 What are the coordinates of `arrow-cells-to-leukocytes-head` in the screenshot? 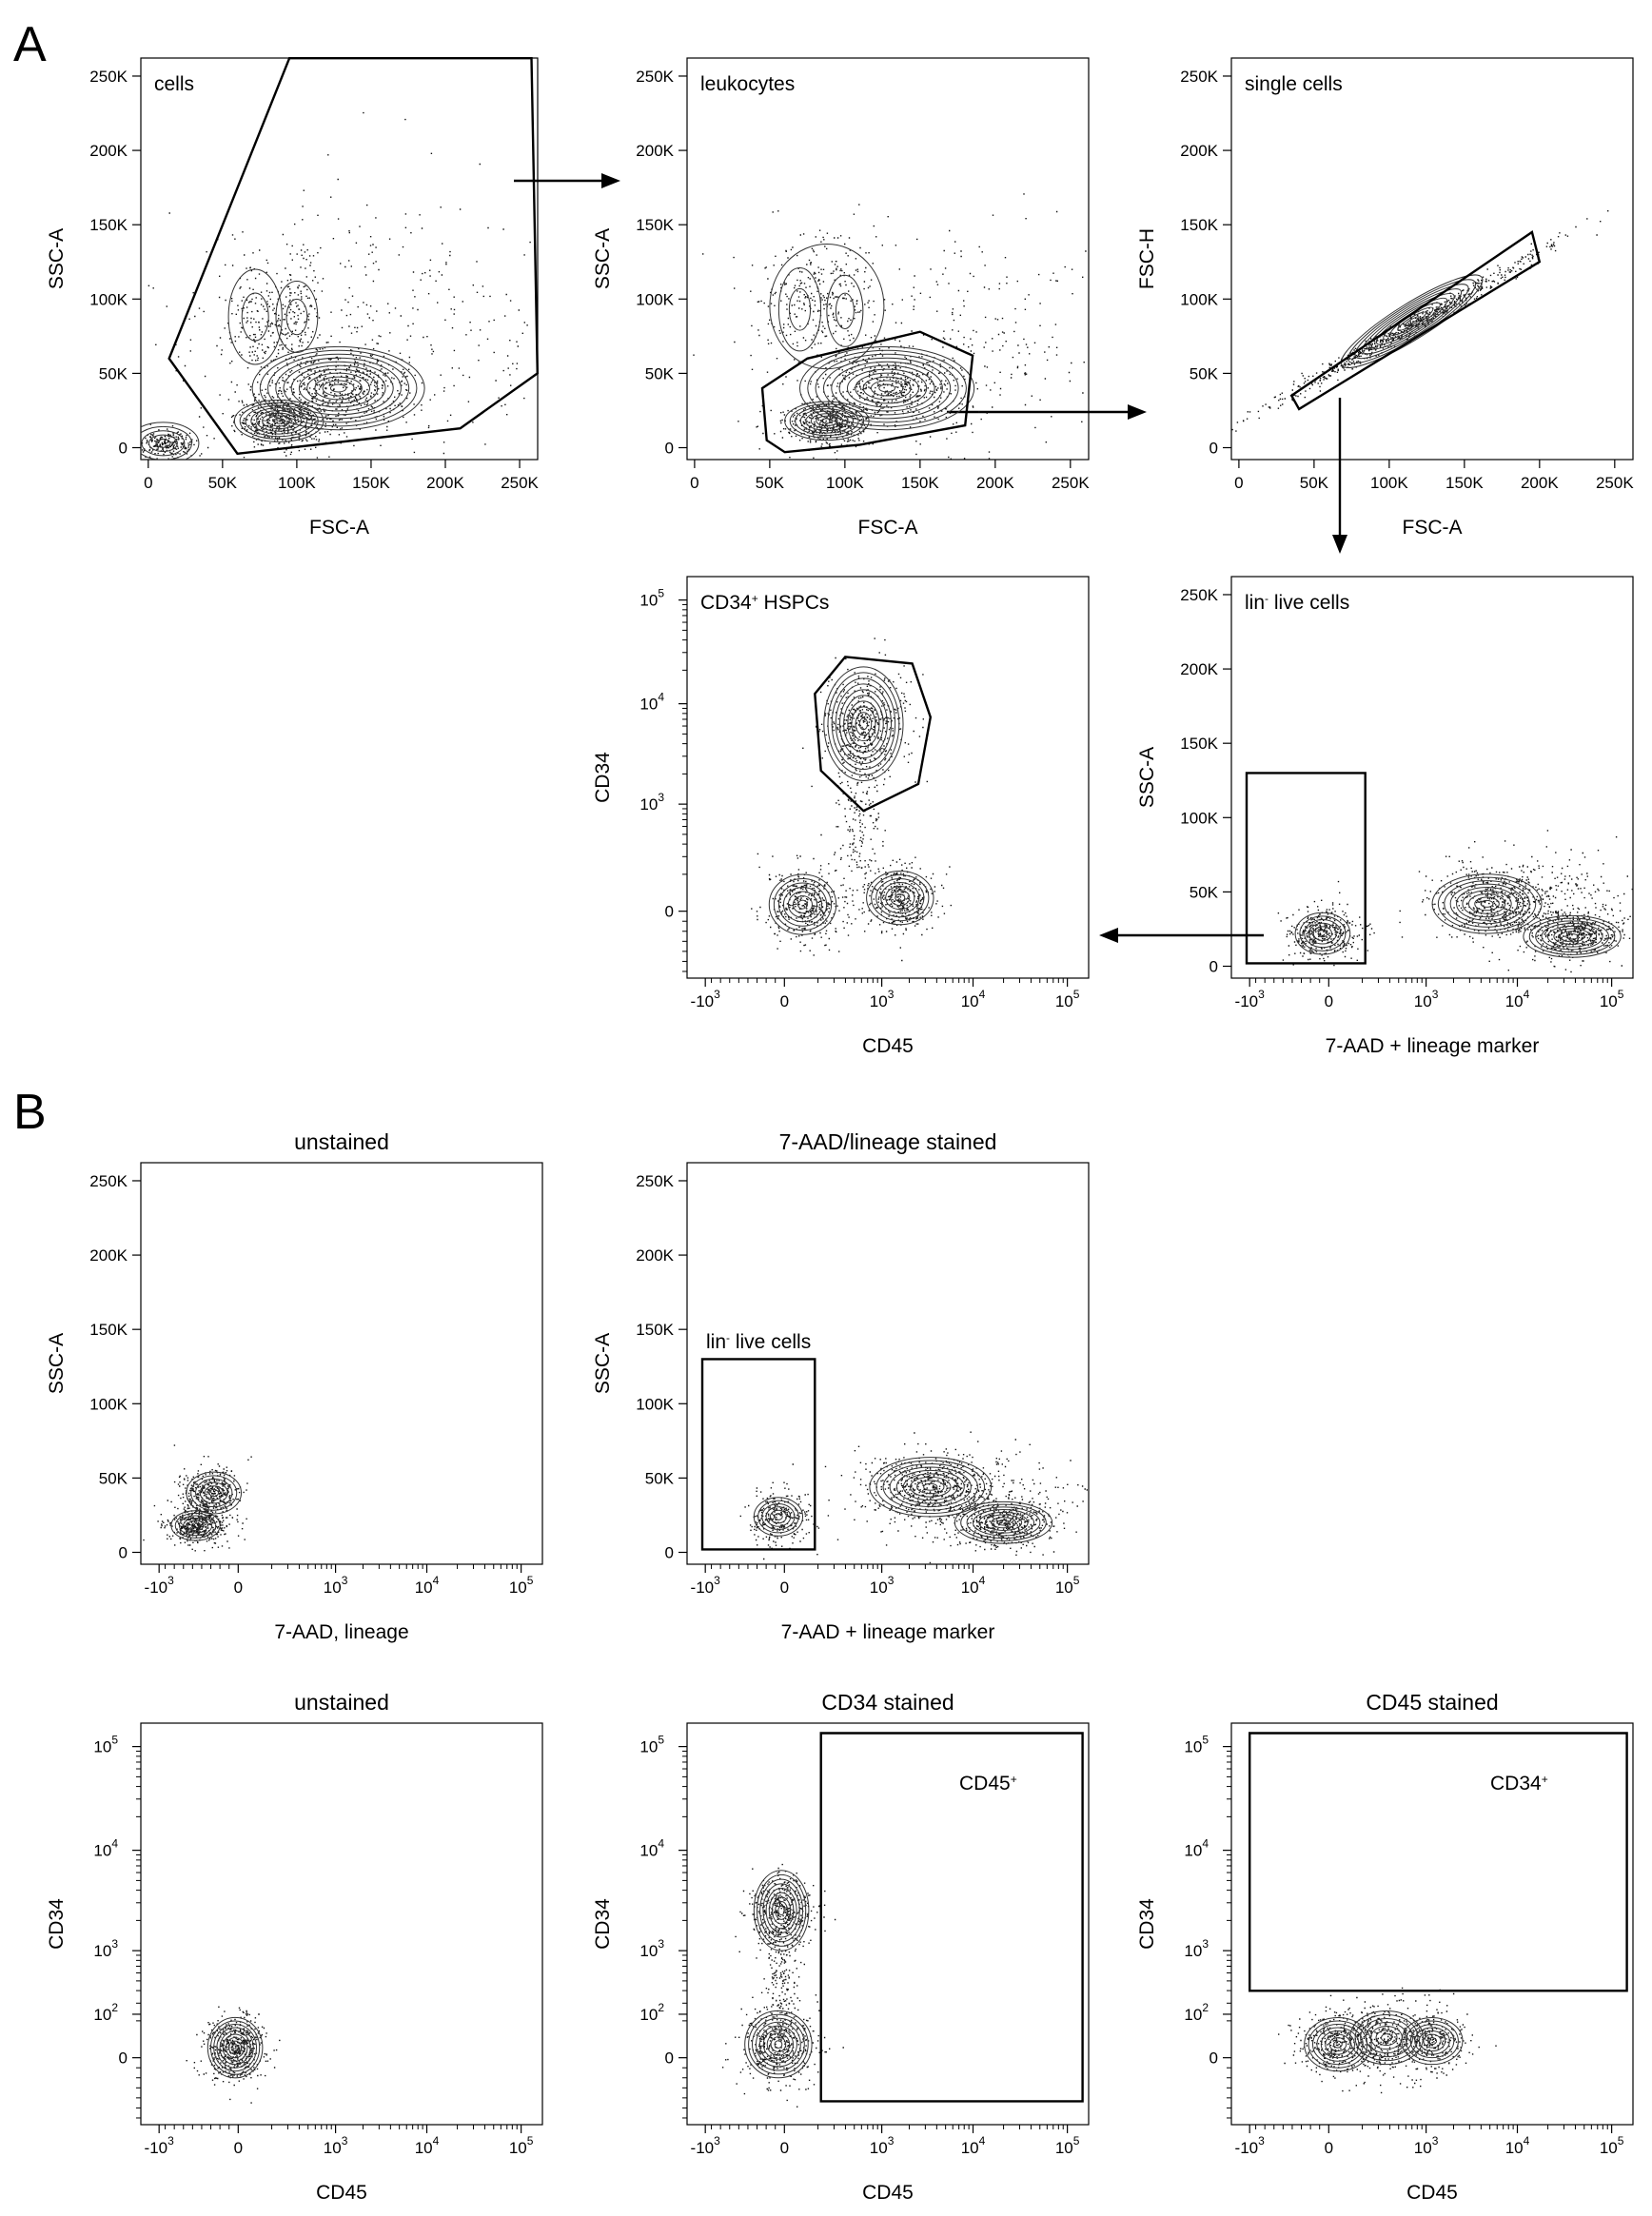 It's located at (610, 180).